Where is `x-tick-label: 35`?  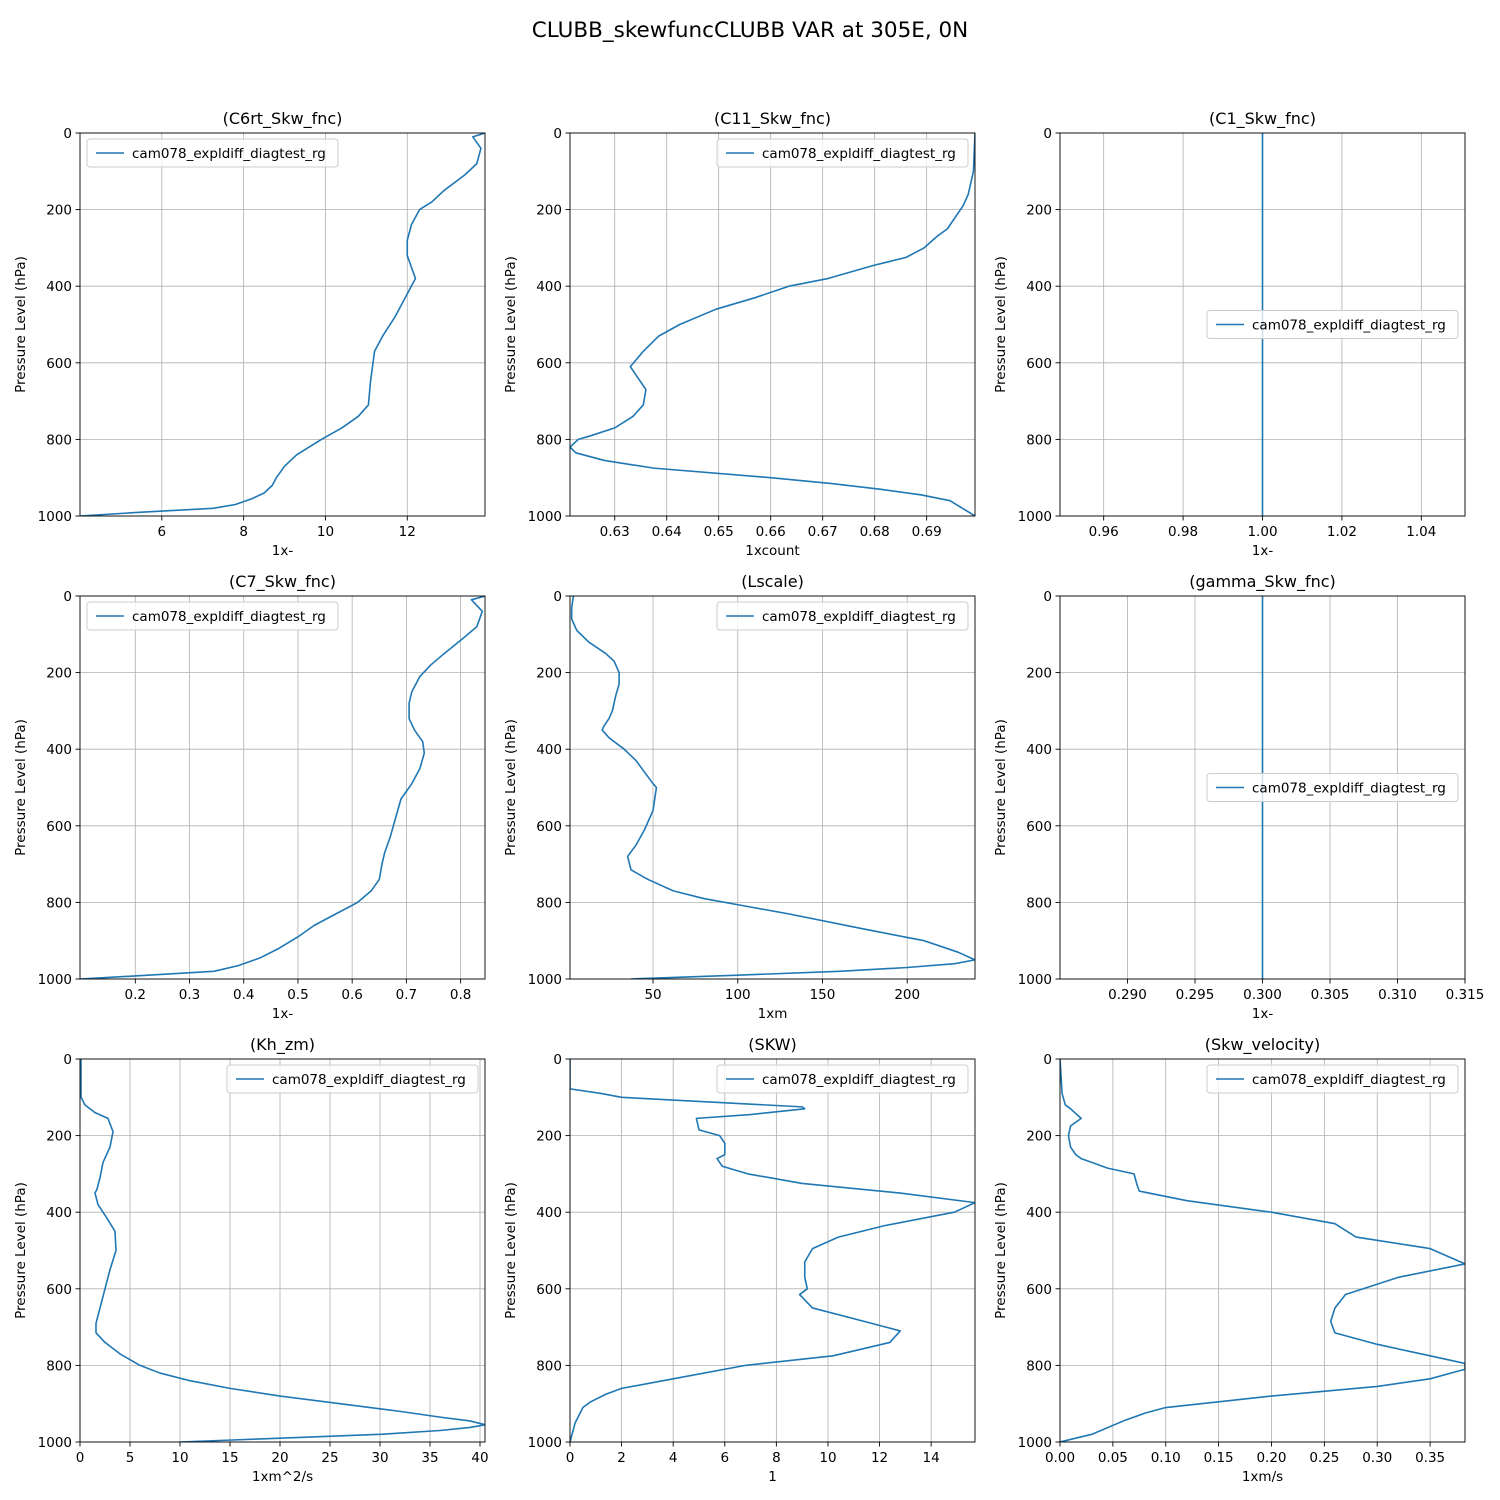 x-tick-label: 35 is located at coordinates (429, 1458).